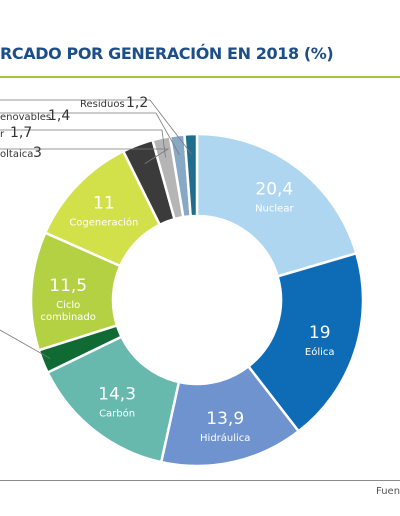  What do you see at coordinates (388, 491) in the screenshot?
I see `source-note: Fuen` at bounding box center [388, 491].